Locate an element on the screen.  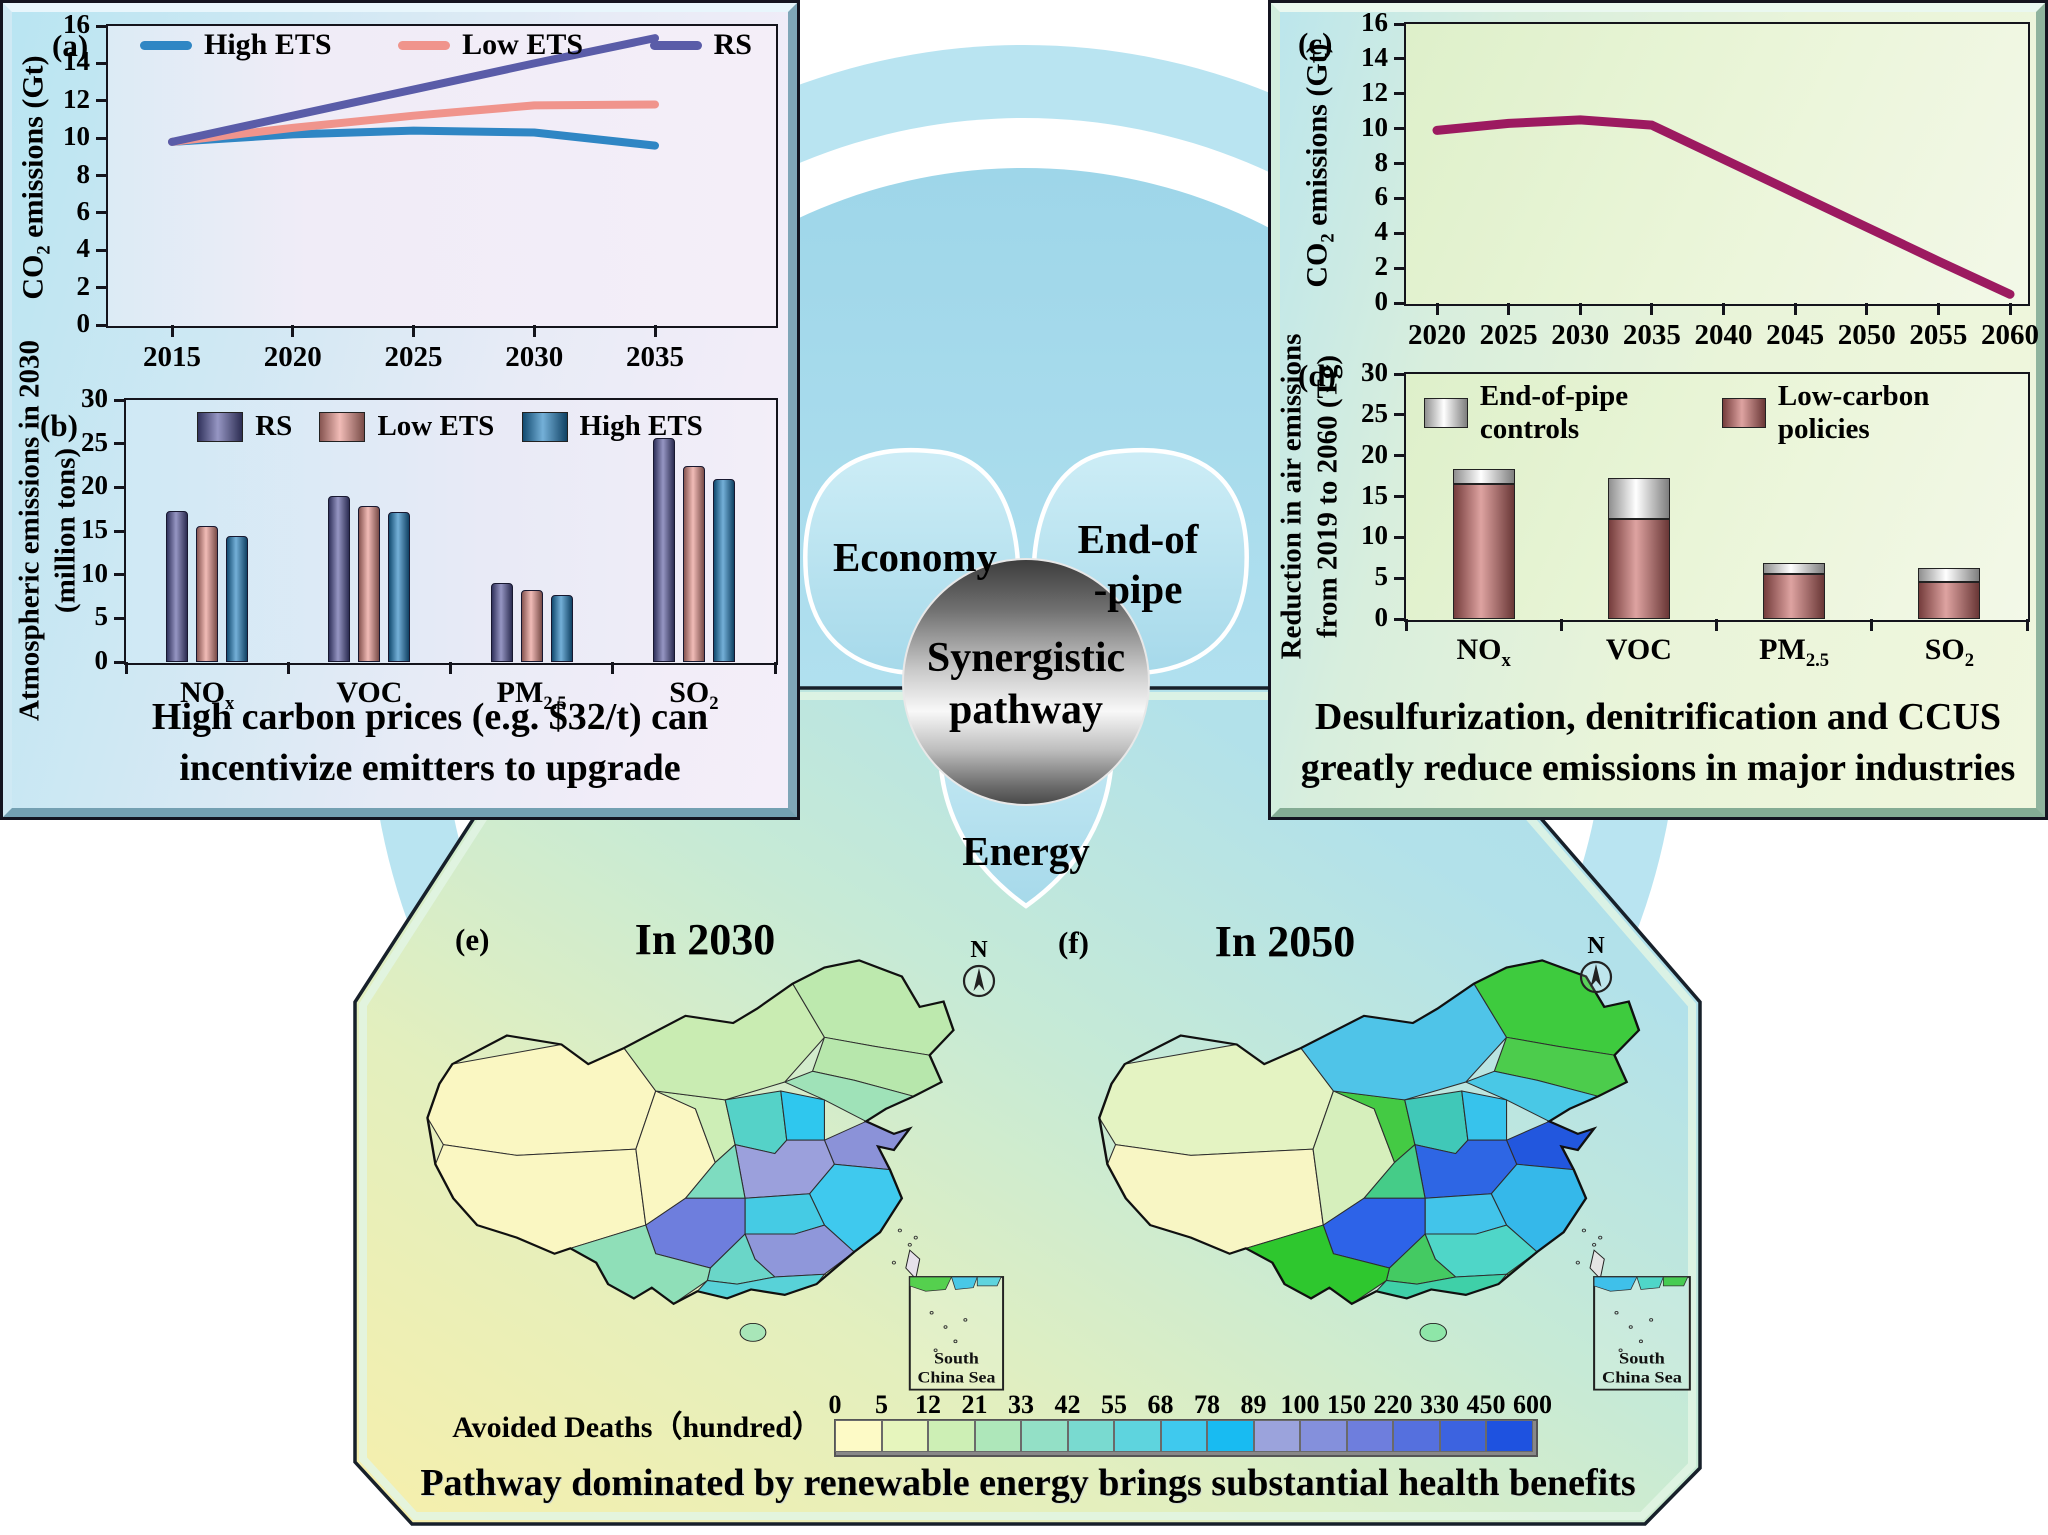
y-tick-label: 5 is located at coordinates (101, 616).